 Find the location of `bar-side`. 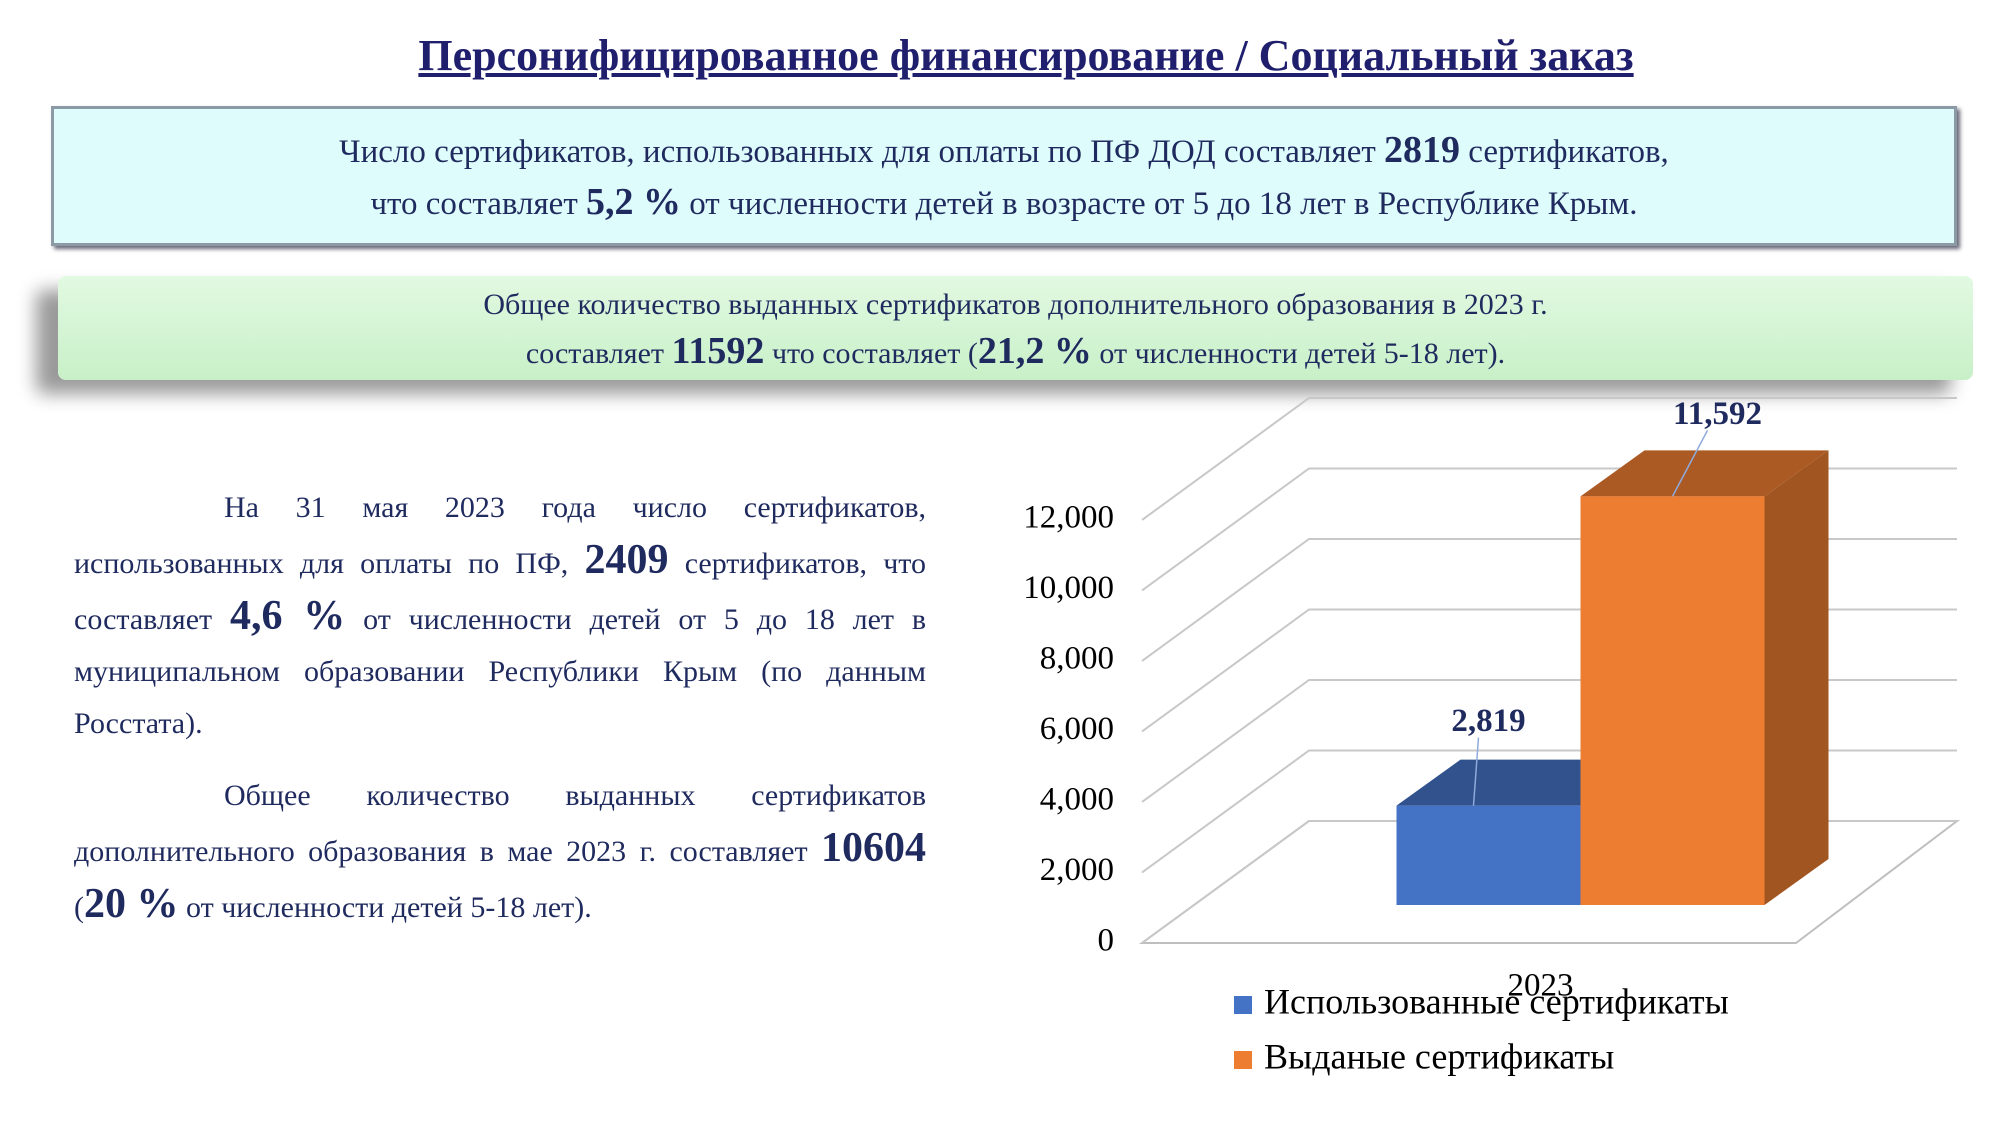

bar-side is located at coordinates (1796, 677).